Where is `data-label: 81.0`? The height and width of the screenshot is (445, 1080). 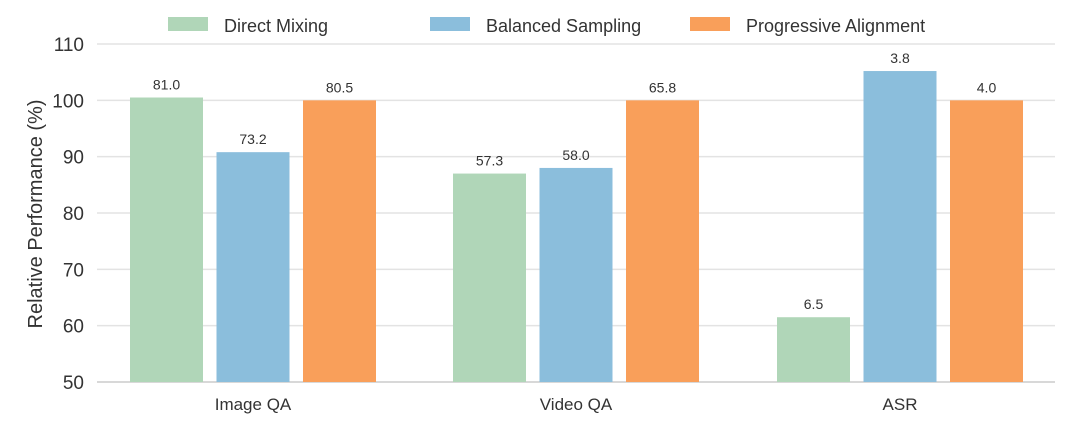 data-label: 81.0 is located at coordinates (166, 85).